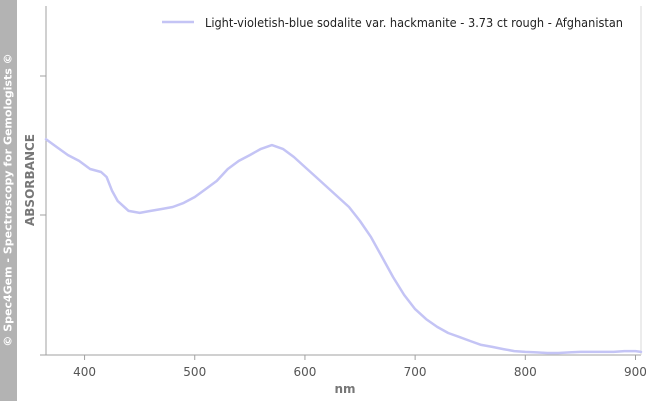 This screenshot has width=646, height=401. I want to click on x-tick-label-500: 500, so click(194, 372).